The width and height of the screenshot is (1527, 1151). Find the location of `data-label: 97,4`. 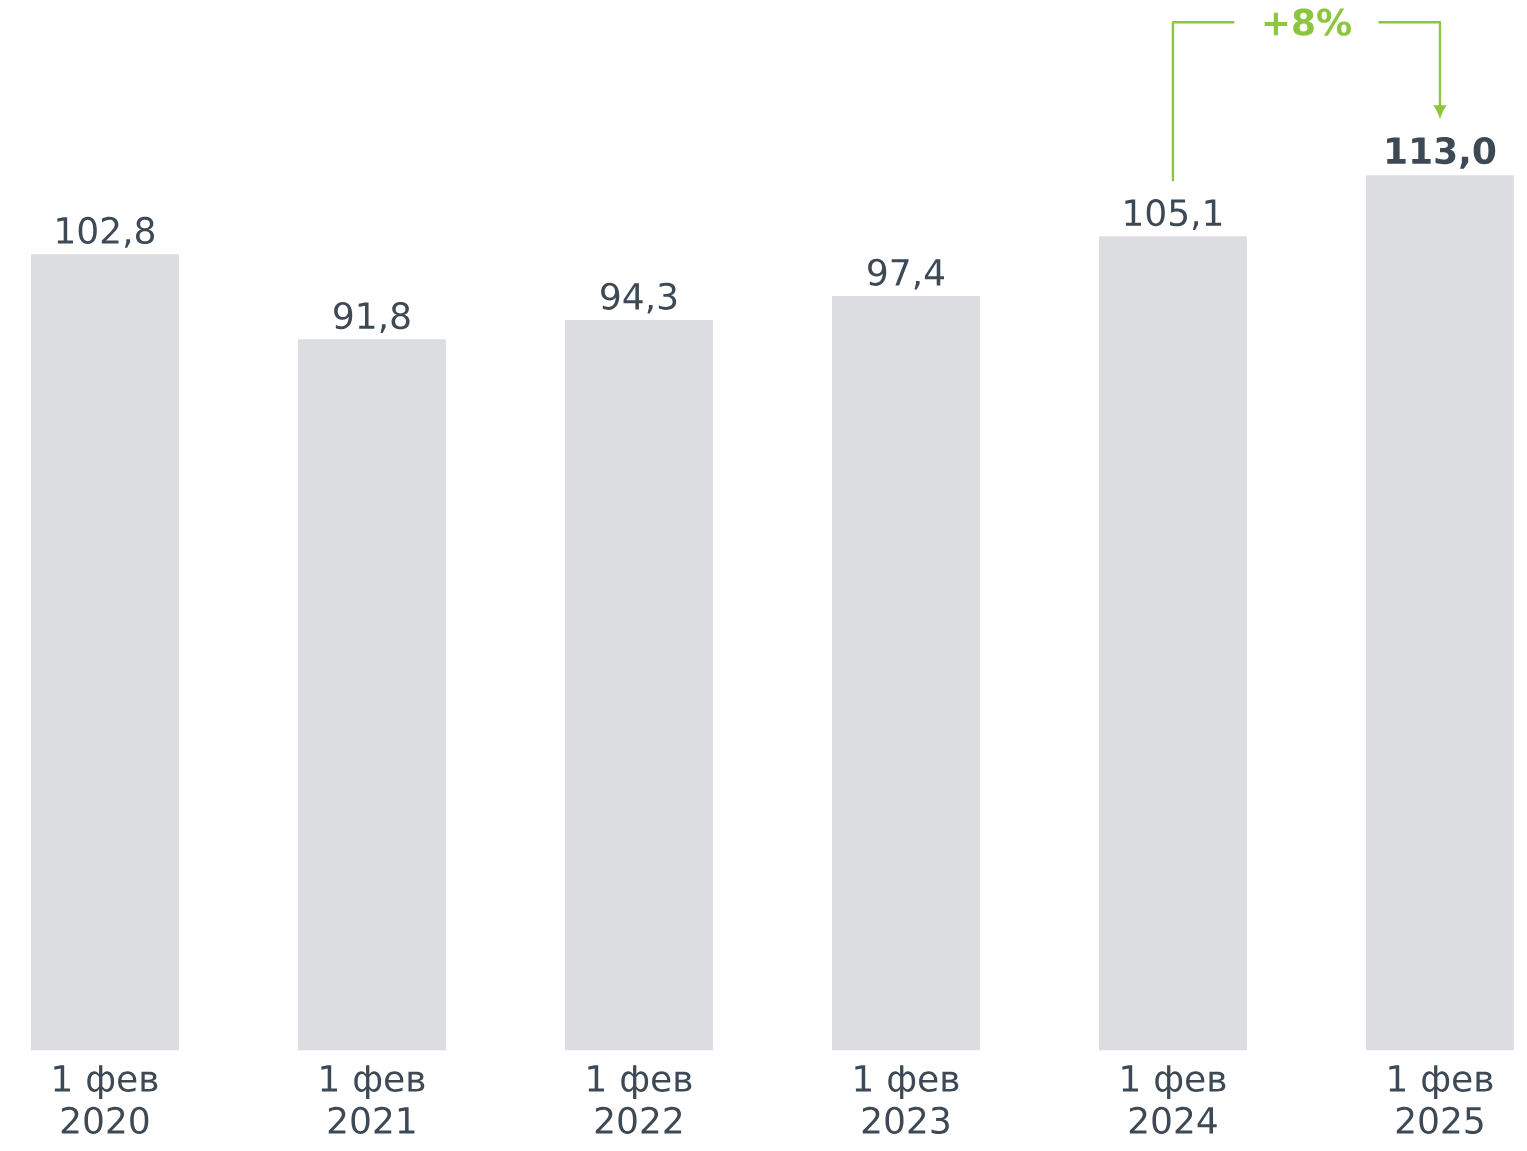

data-label: 97,4 is located at coordinates (906, 274).